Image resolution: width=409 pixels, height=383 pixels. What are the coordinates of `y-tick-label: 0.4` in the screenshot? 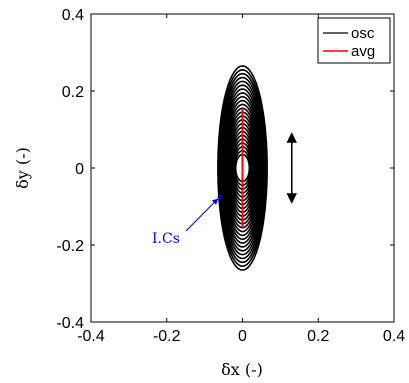 It's located at (73, 15).